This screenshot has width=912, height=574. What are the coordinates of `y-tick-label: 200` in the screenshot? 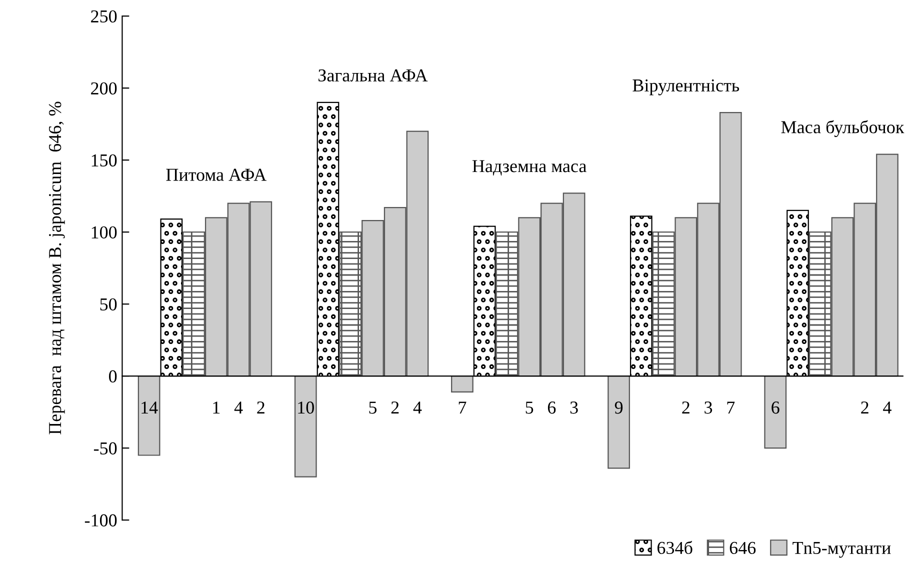 It's located at (104, 88).